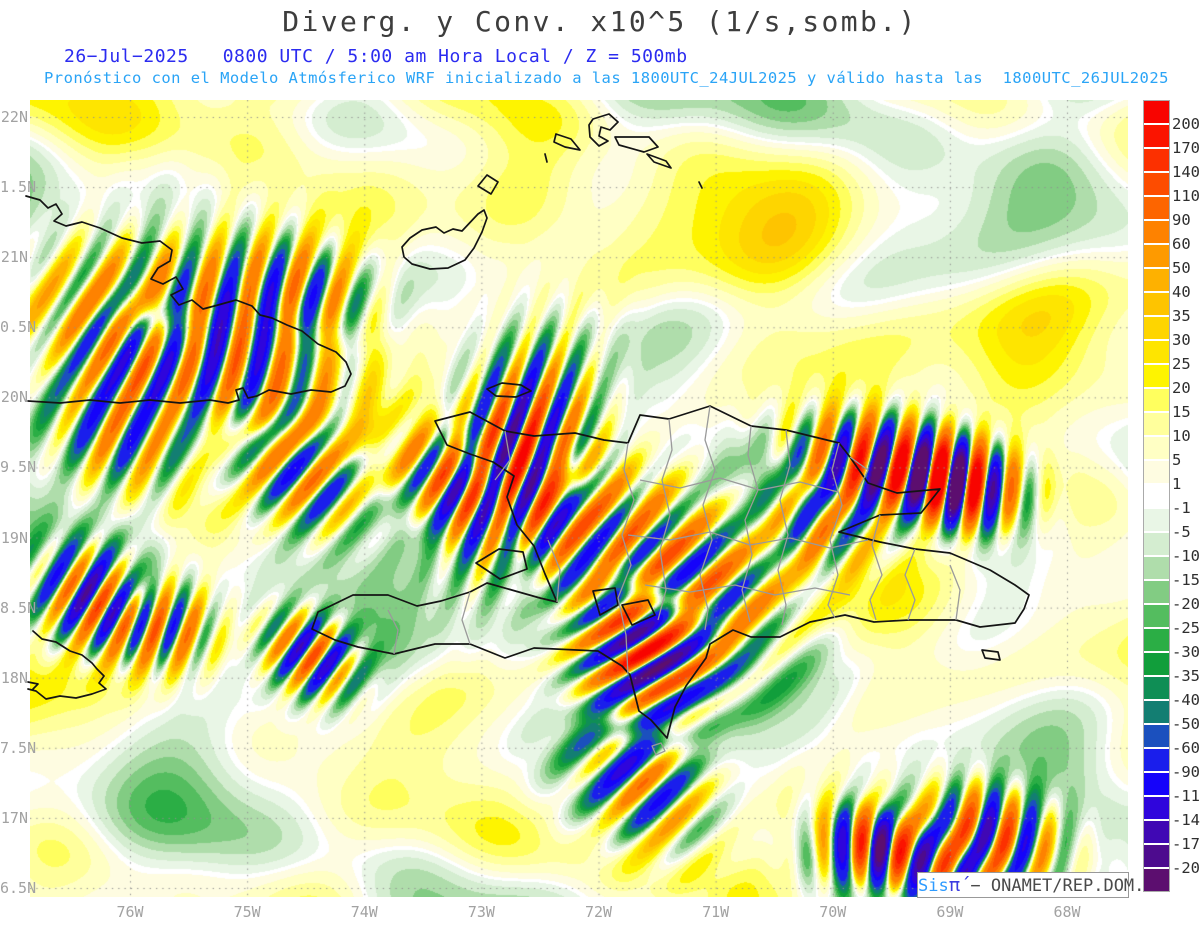 The height and width of the screenshot is (927, 1200). Describe the element at coordinates (1186, 844) in the screenshot. I see `colorbar-tick-label: -170` at that location.